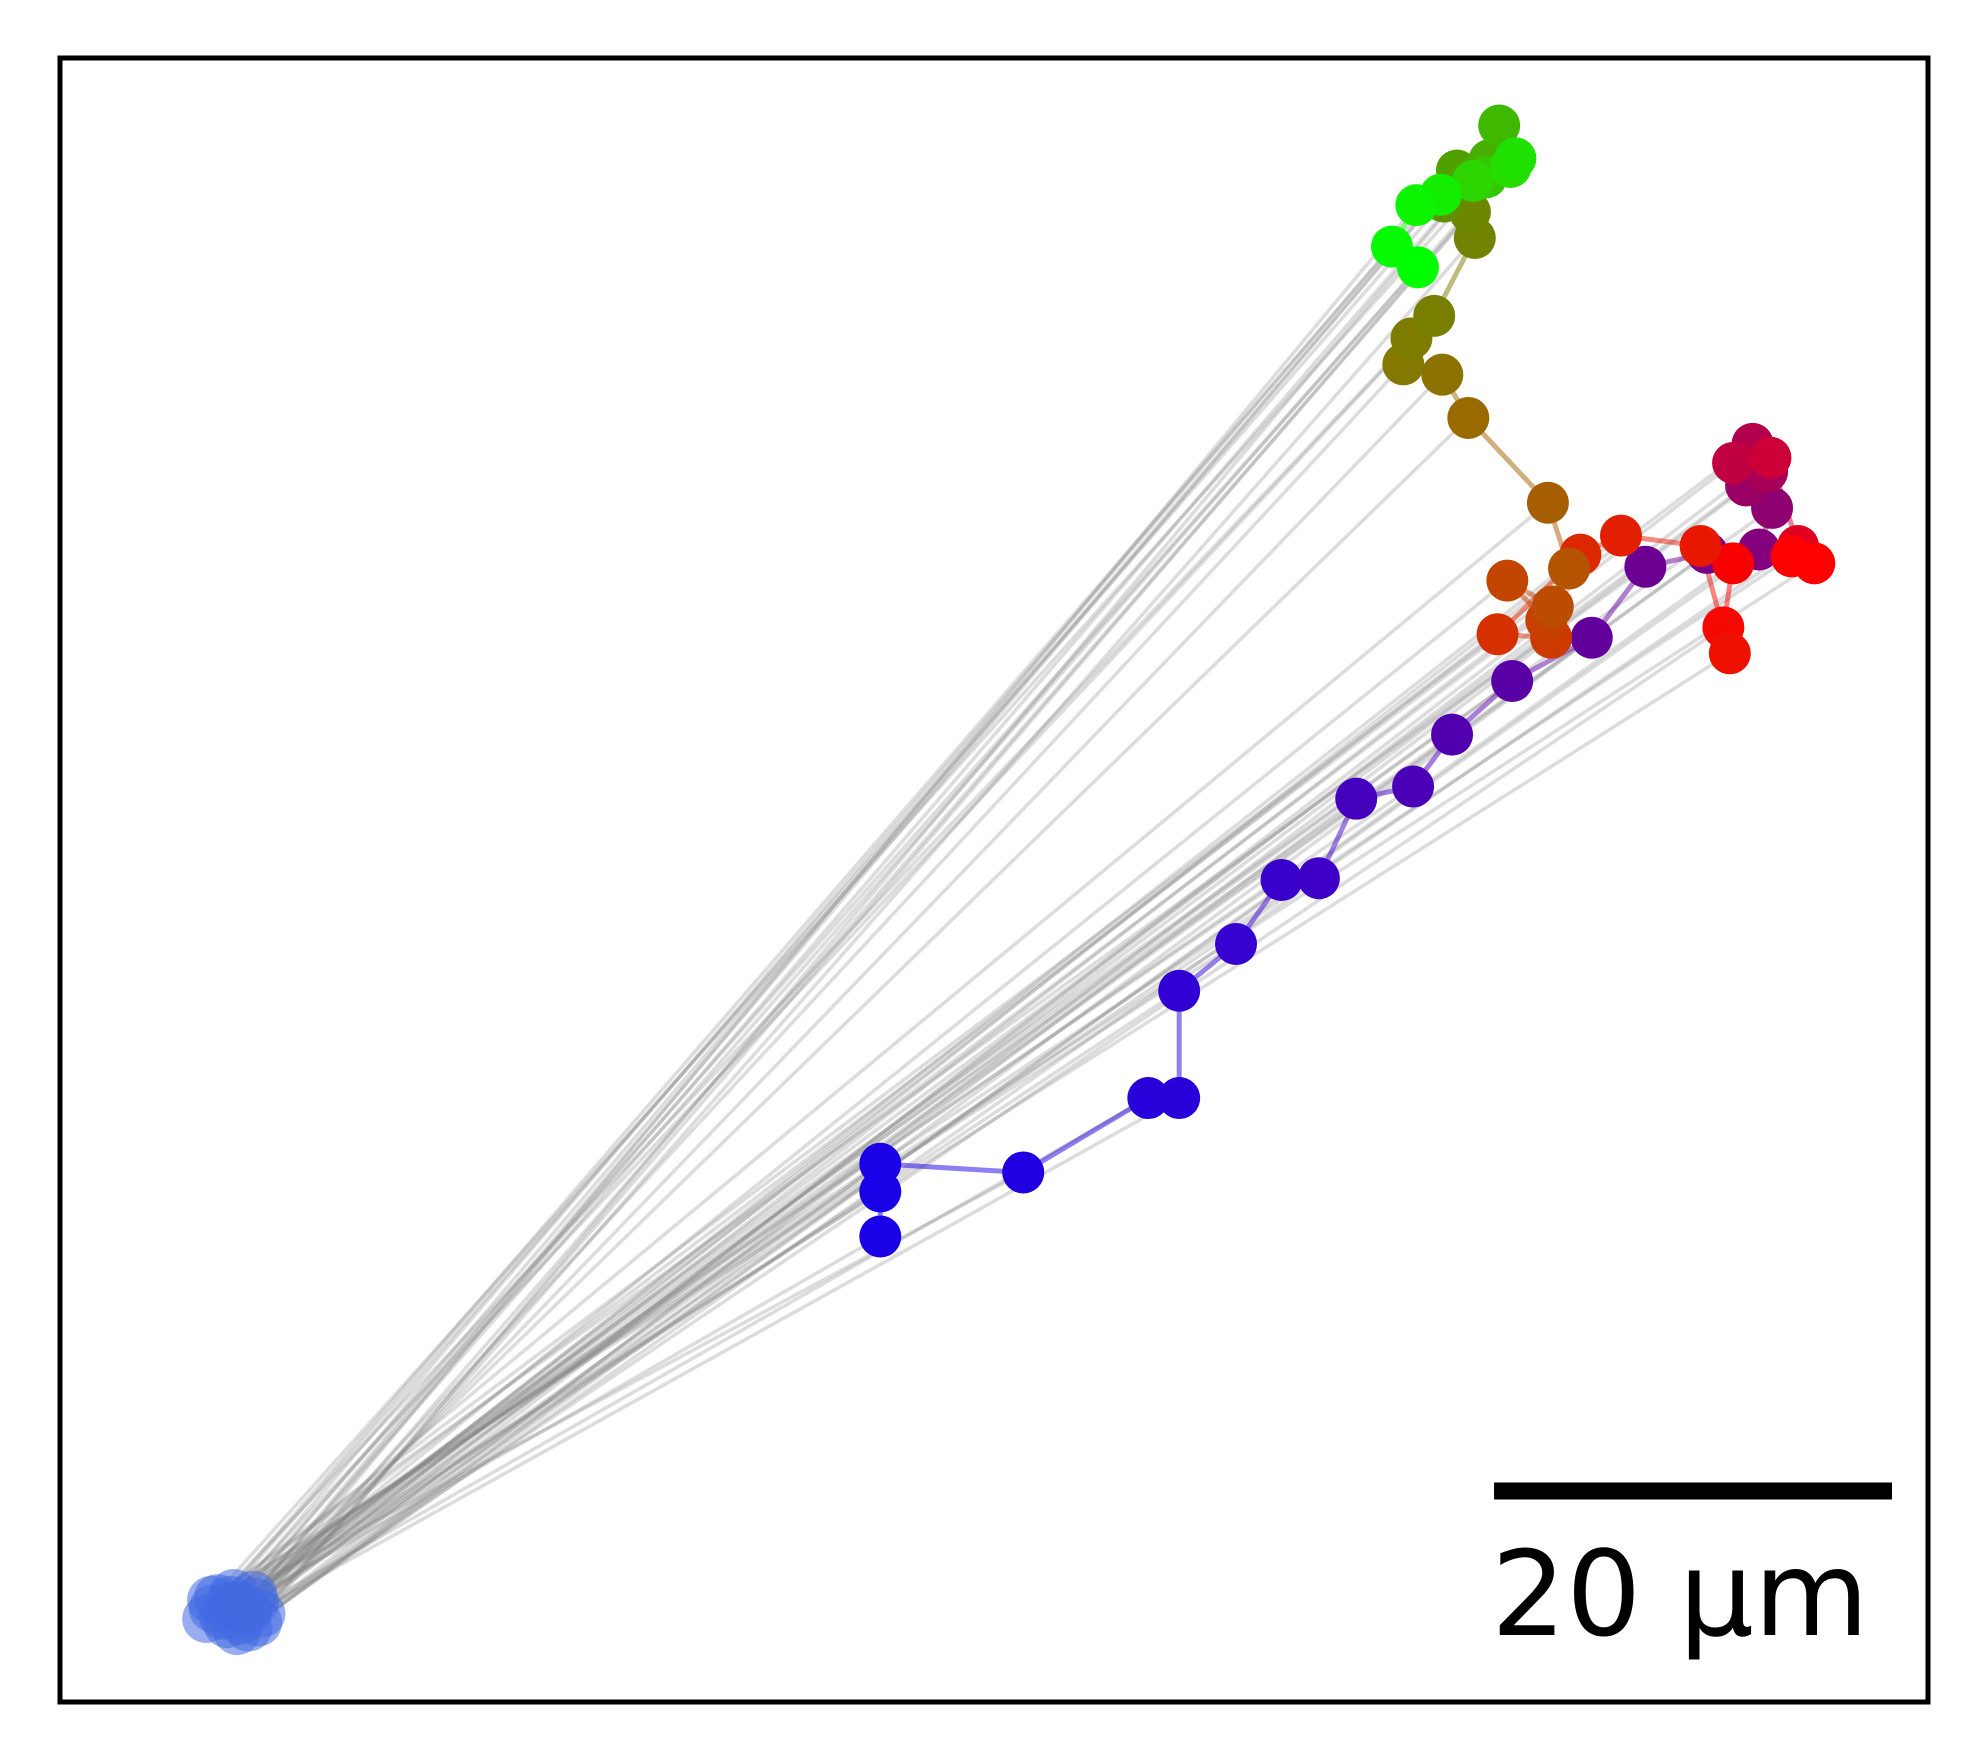 The image size is (1980, 1754). I want to click on origin-cluster, so click(234, 1612).